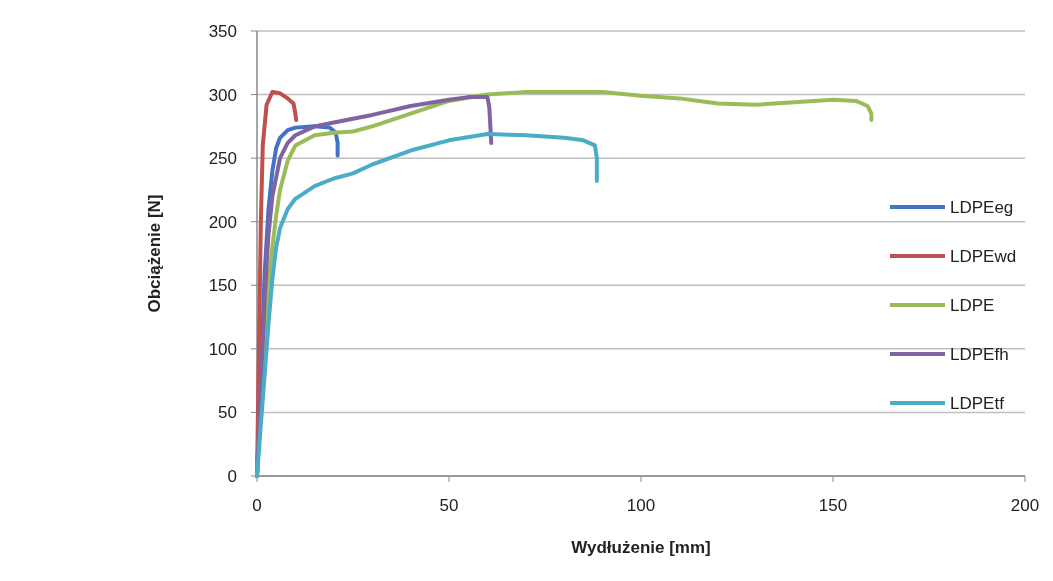  Describe the element at coordinates (222, 159) in the screenshot. I see `y-tick-label: 250` at that location.